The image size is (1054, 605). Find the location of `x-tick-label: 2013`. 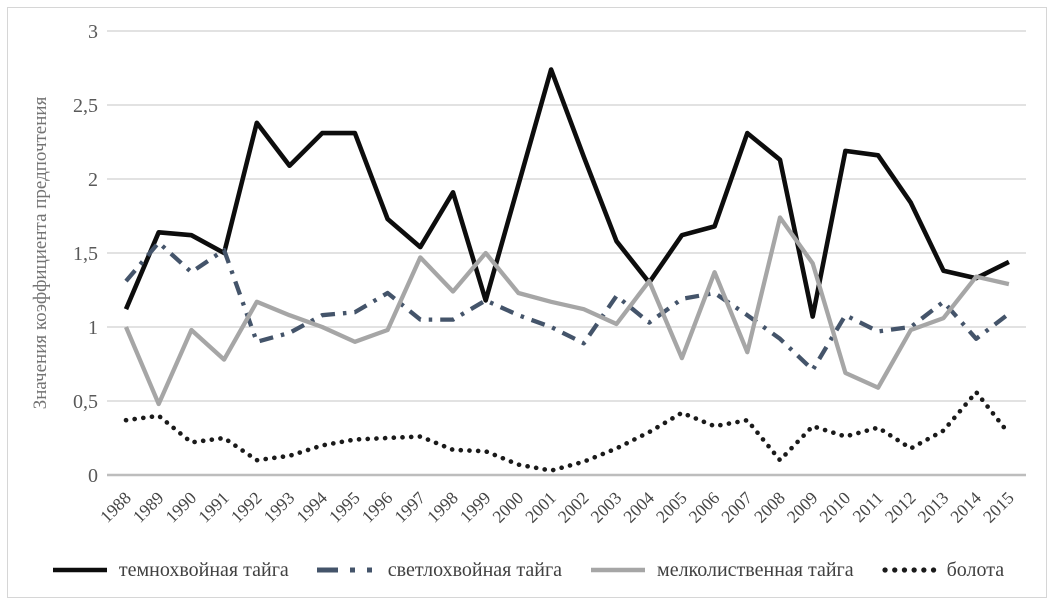

x-tick-label: 2013 is located at coordinates (932, 507).